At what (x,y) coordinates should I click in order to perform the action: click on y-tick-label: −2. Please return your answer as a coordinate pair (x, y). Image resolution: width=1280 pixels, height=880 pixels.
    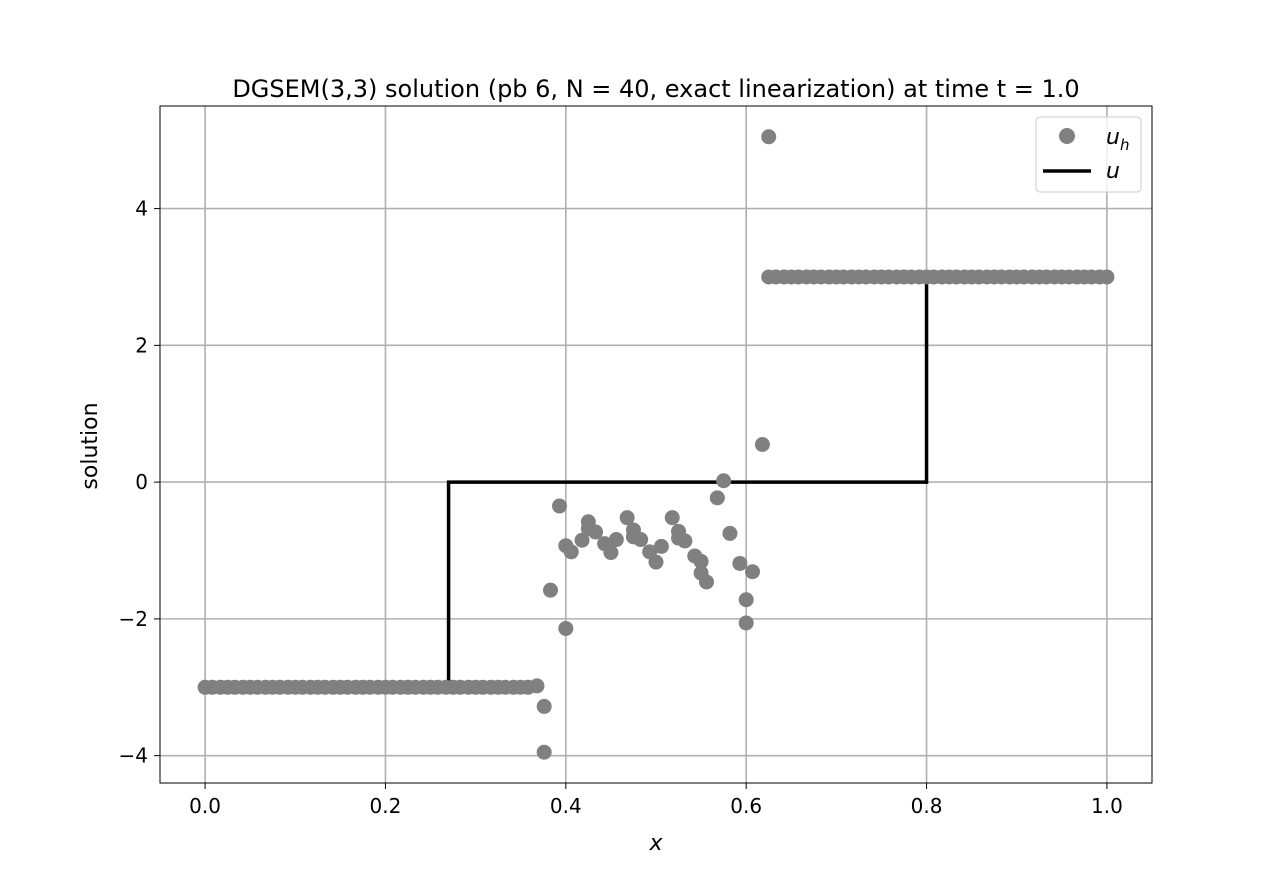
    Looking at the image, I should click on (133, 619).